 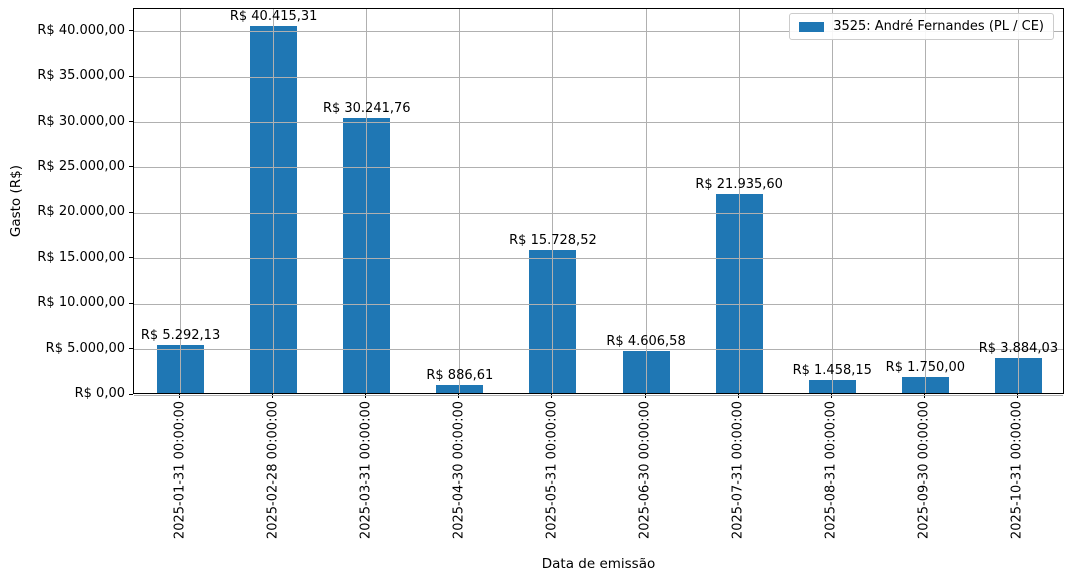 What do you see at coordinates (81, 257) in the screenshot?
I see `y-tick-label: R$ 15.000,00` at bounding box center [81, 257].